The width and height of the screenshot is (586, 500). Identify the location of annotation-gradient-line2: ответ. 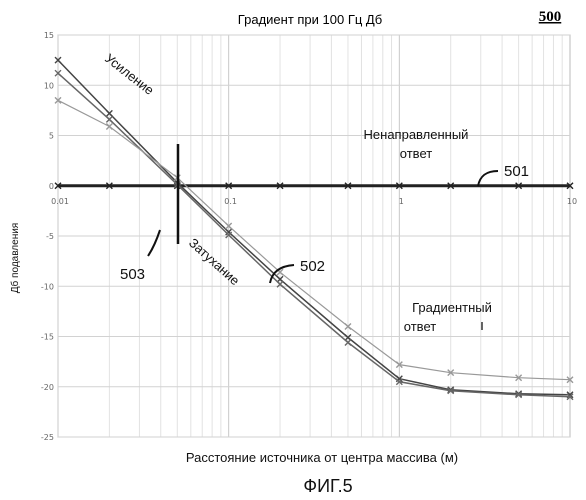
(420, 326).